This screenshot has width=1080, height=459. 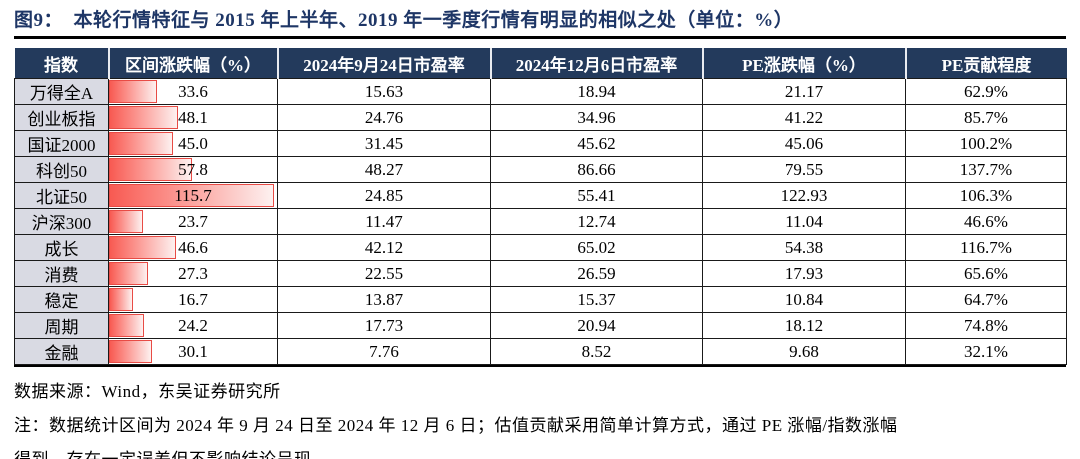 I want to click on table-row: 金融 30.1 7.76 8.52 9.68 32.1%, so click(x=540, y=351).